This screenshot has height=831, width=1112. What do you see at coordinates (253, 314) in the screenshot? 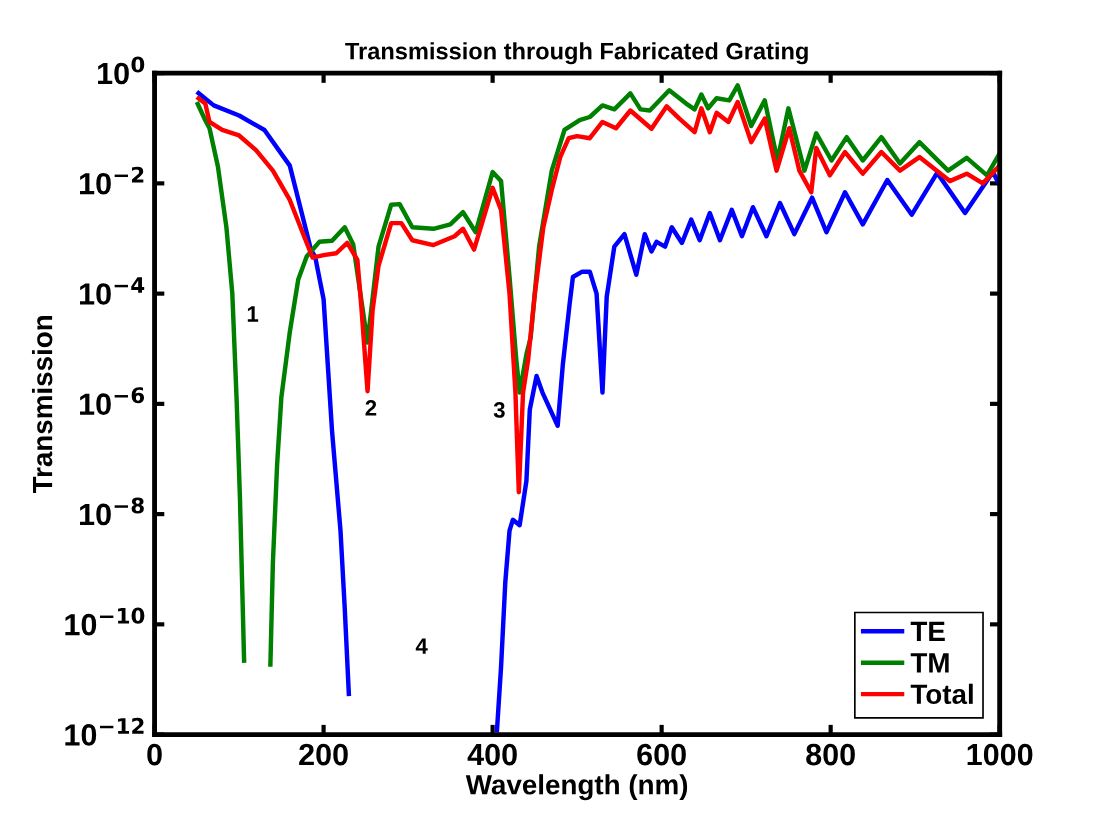
I see `annotation: 1` at bounding box center [253, 314].